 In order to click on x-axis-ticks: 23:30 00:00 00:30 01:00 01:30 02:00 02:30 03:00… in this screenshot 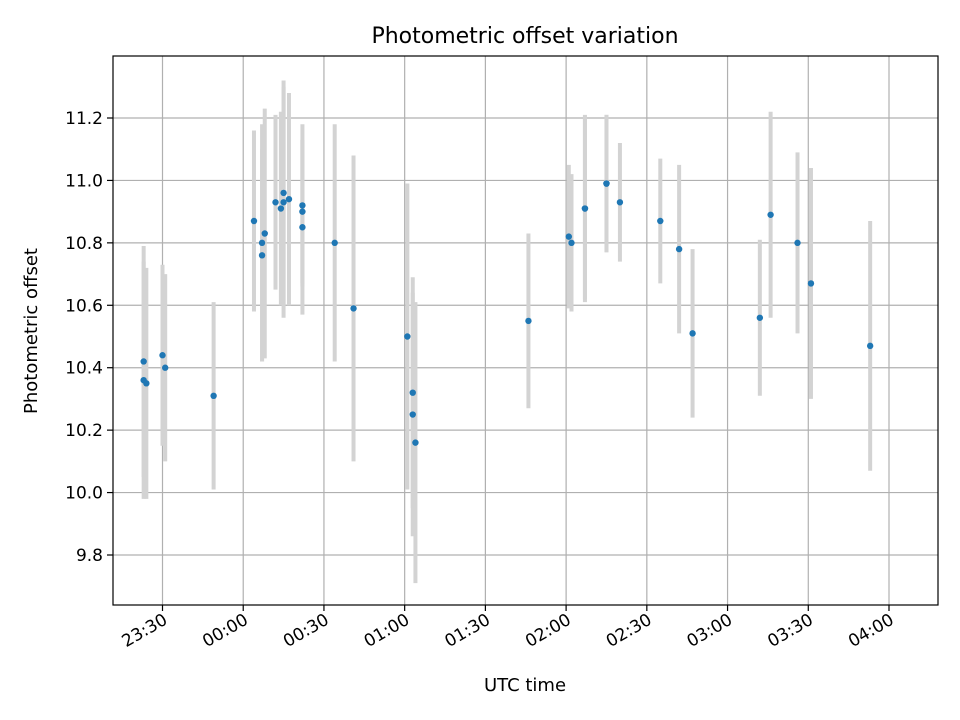, I will do `click(508, 628)`.